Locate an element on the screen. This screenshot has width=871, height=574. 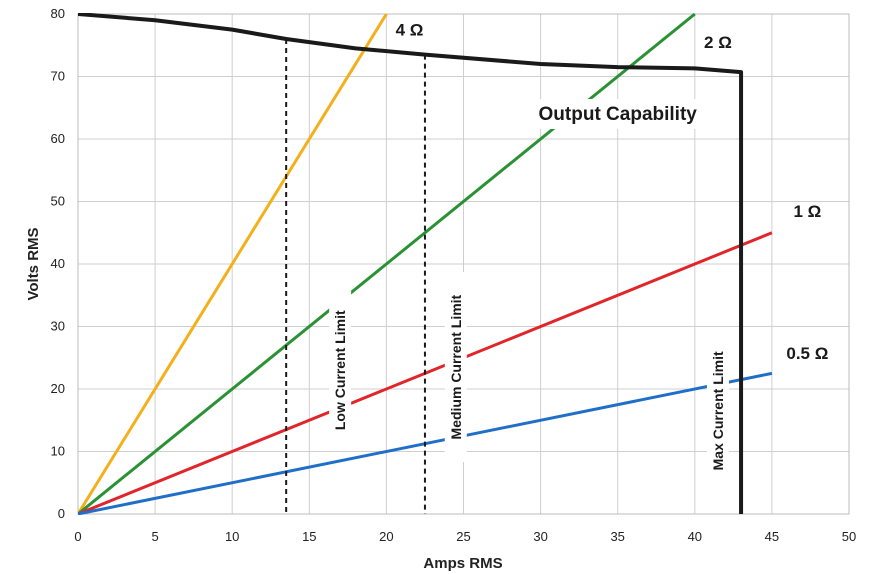
y-tick-label: 50 is located at coordinates (58, 201).